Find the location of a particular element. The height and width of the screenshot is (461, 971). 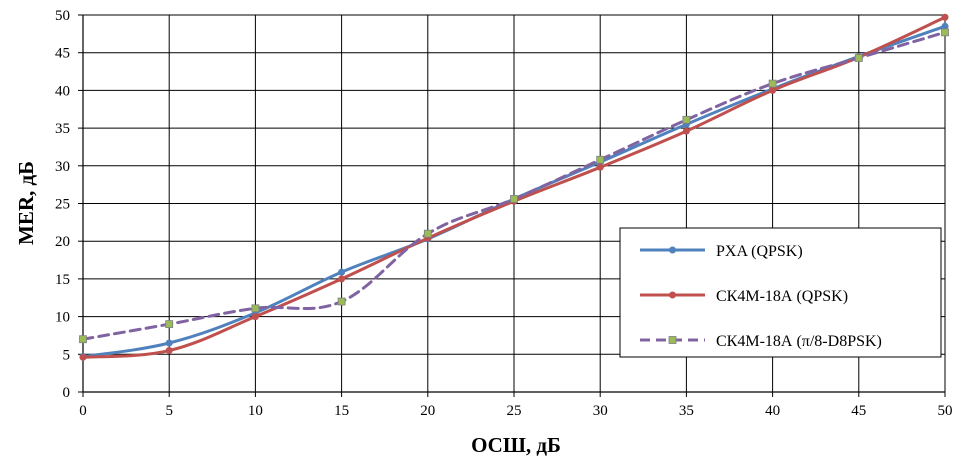

legend-item: PXA (QPSK) is located at coordinates (721, 251).